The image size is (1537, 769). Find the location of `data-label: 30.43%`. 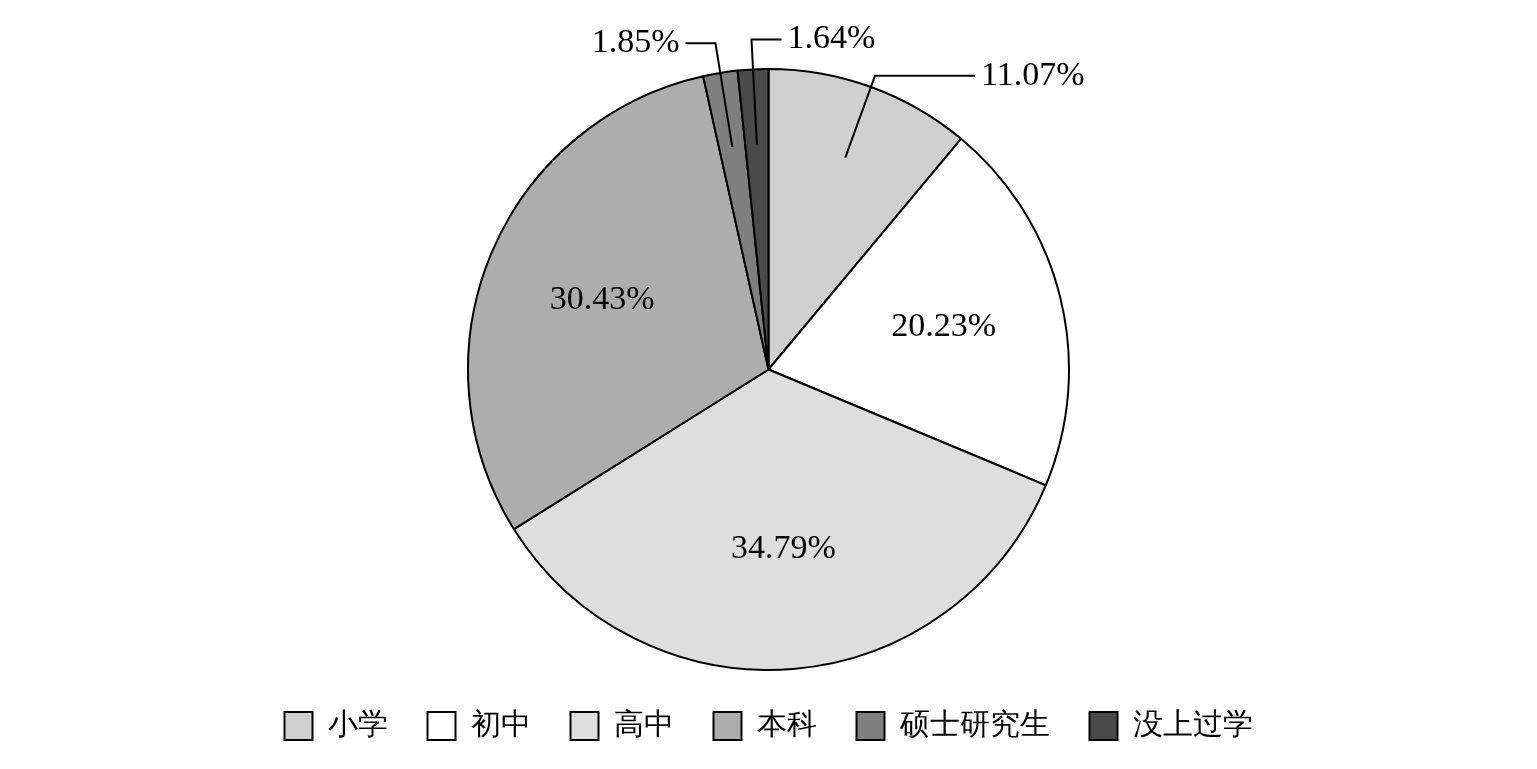

data-label: 30.43% is located at coordinates (602, 297).